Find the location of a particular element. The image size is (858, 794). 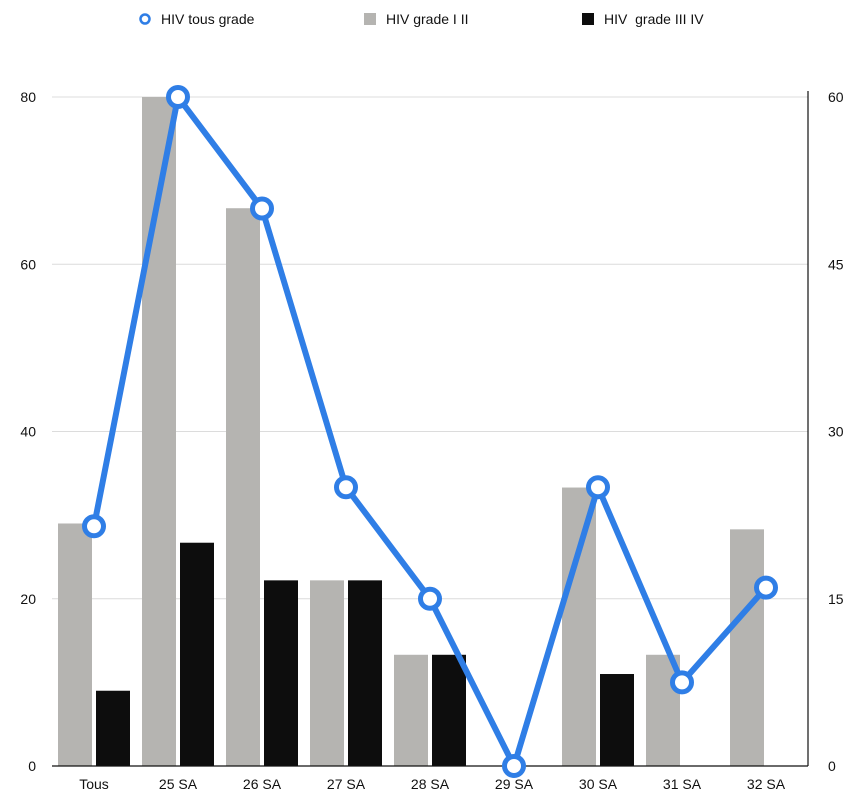

y-left-tick-label: 80 is located at coordinates (28, 97).